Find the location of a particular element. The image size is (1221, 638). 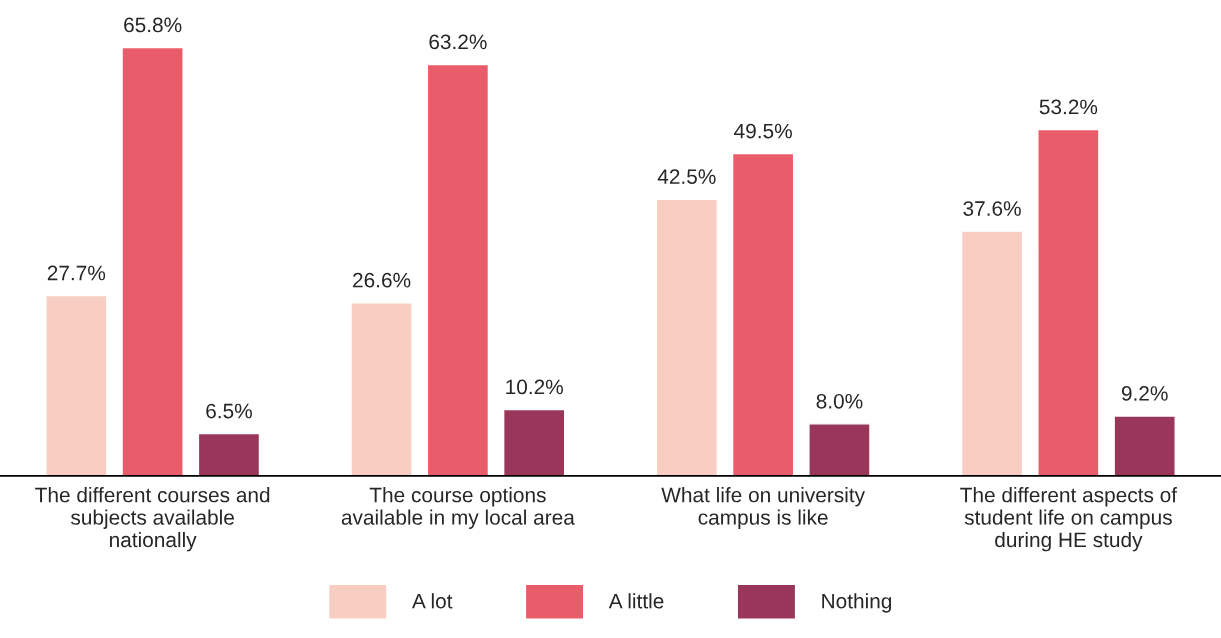

data-label: 53.2% is located at coordinates (1068, 107).